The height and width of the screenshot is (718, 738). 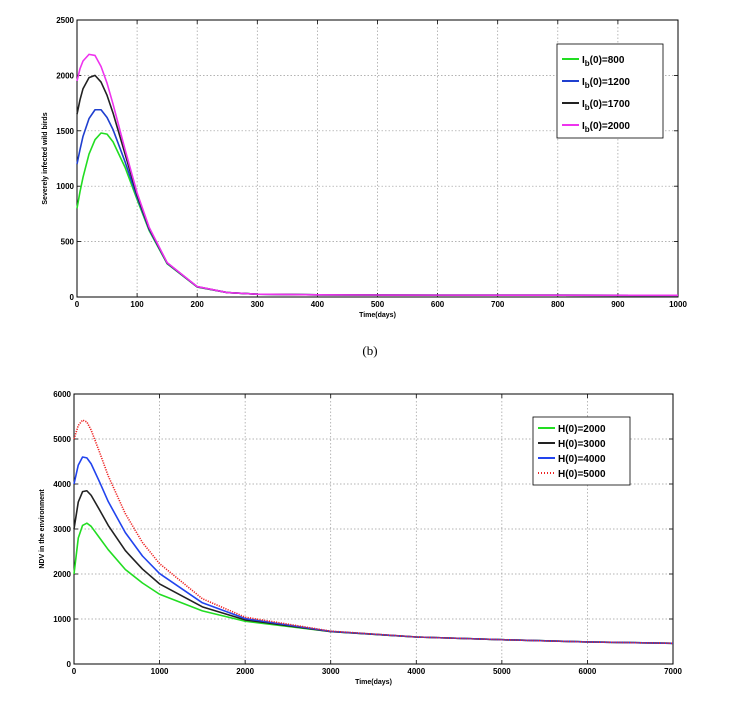 I want to click on y-tick-label: 4000, so click(x=62, y=484).